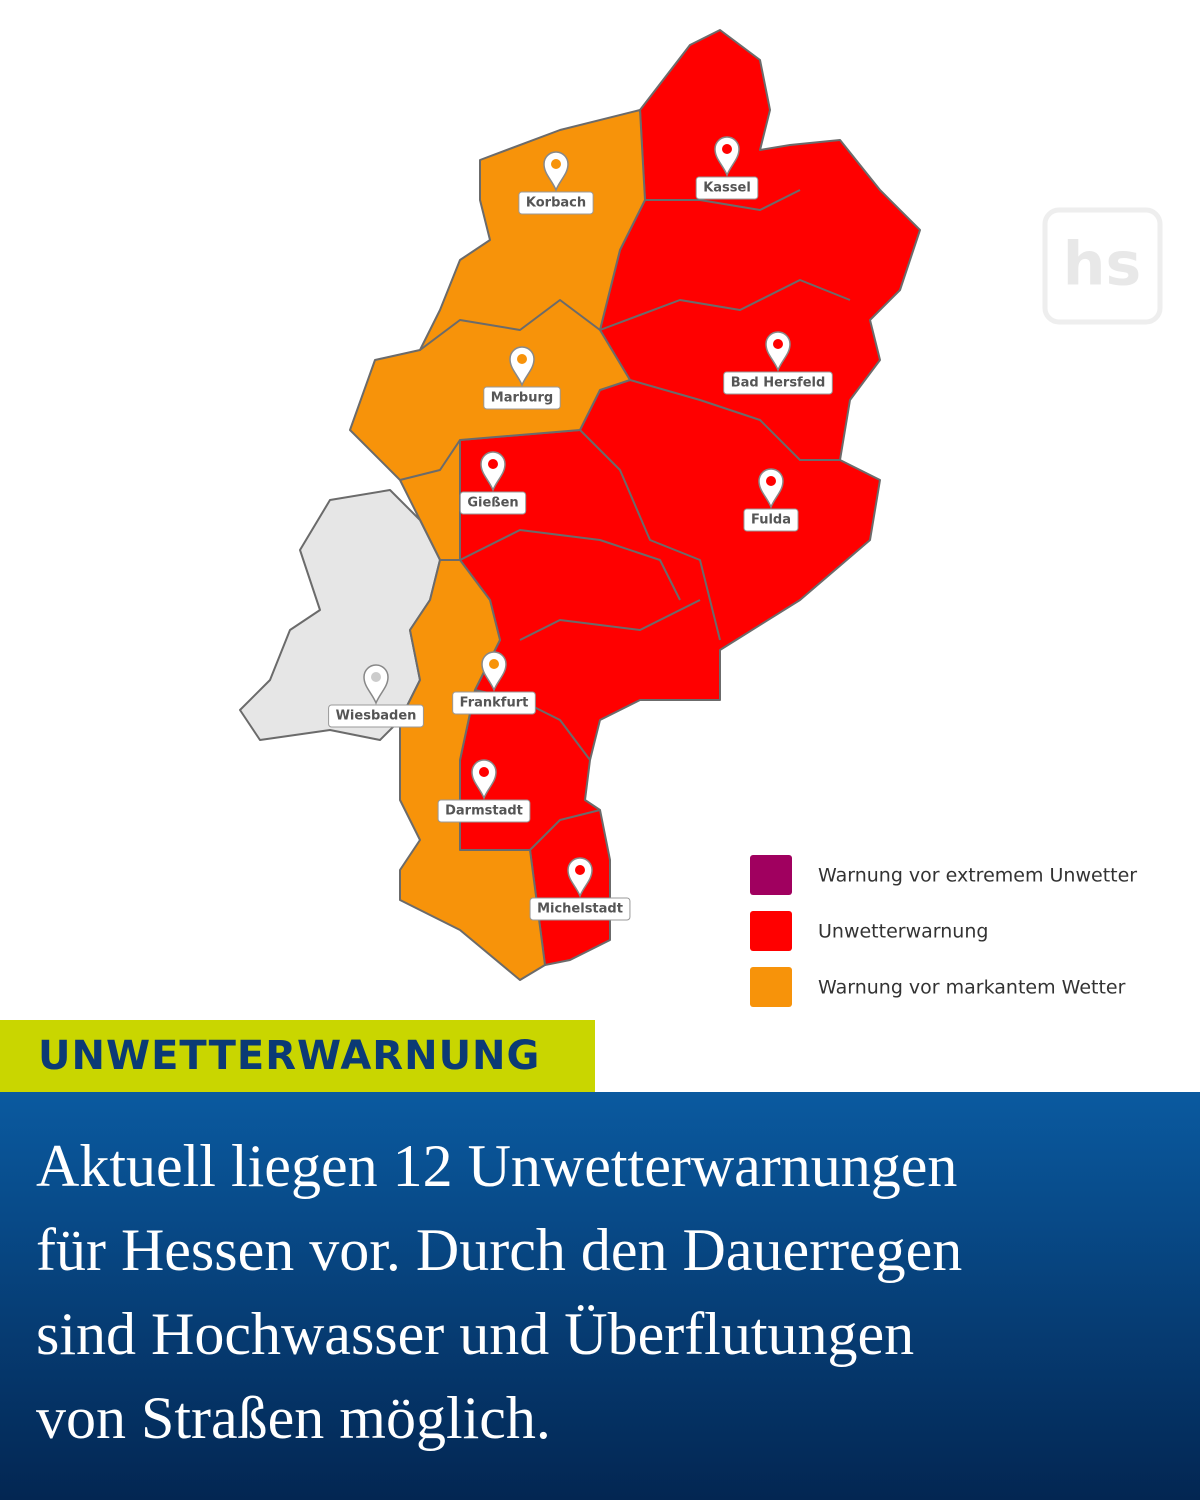 This screenshot has width=1200, height=1500. I want to click on city-label: Bad Hersfeld, so click(778, 383).